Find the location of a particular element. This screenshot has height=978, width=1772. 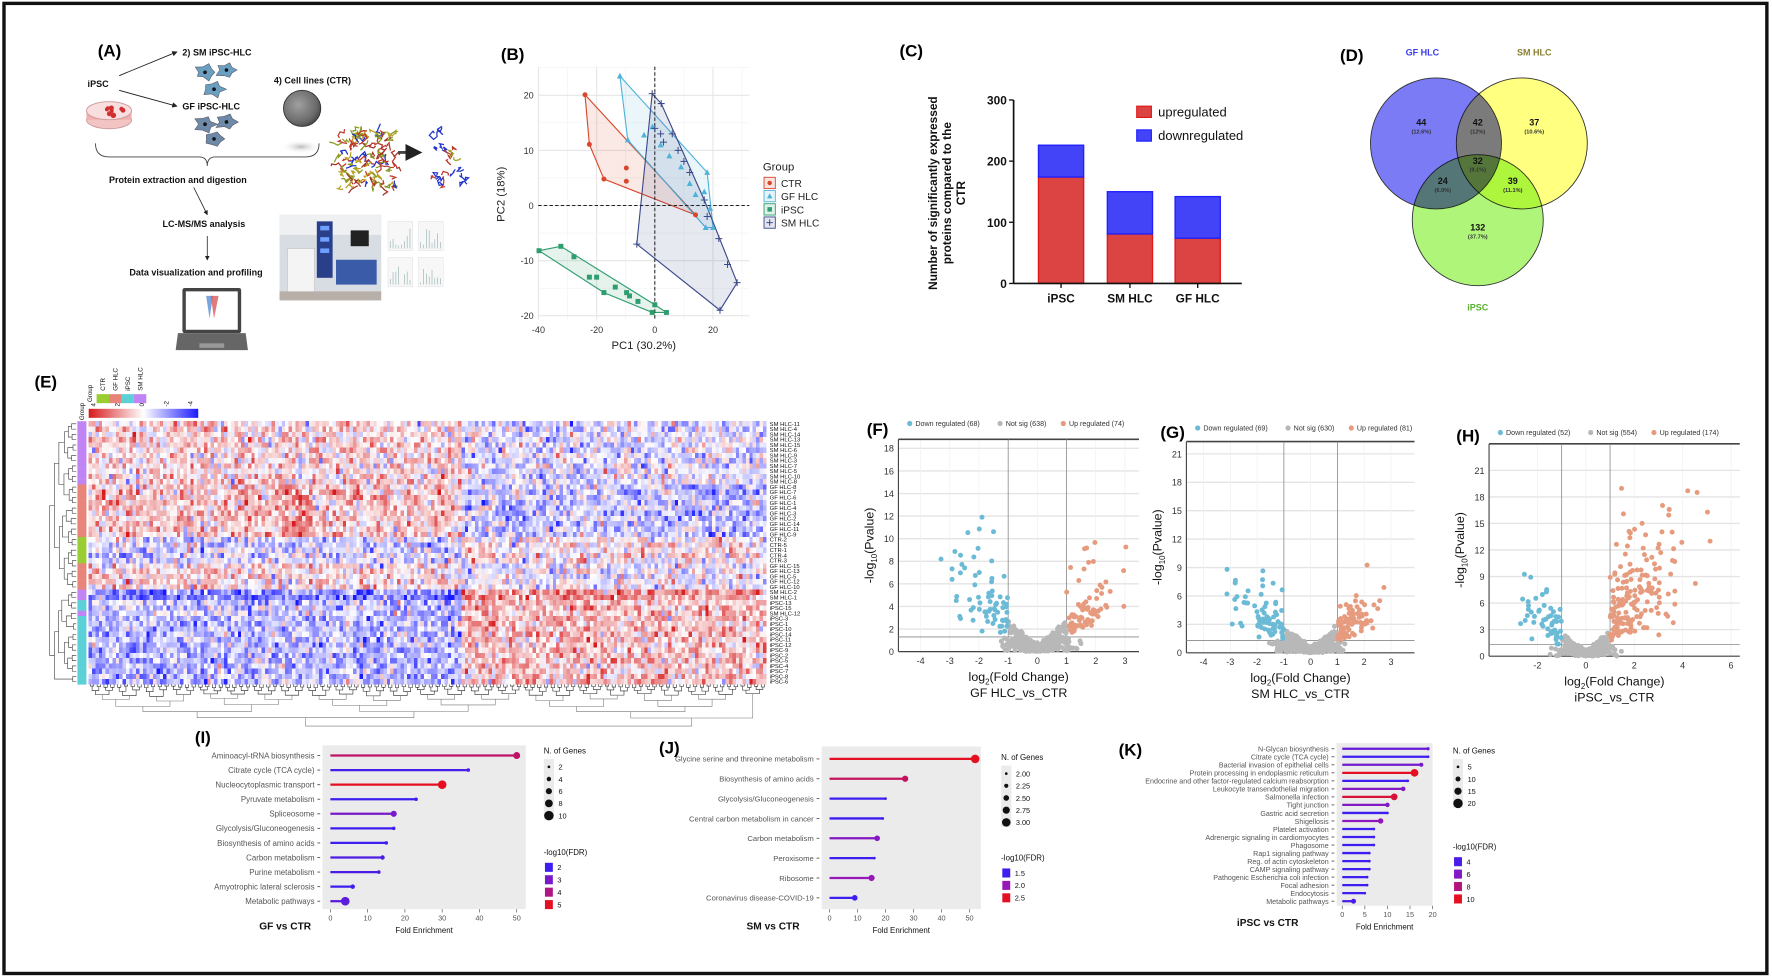

nucleus-icon is located at coordinates (226, 122).